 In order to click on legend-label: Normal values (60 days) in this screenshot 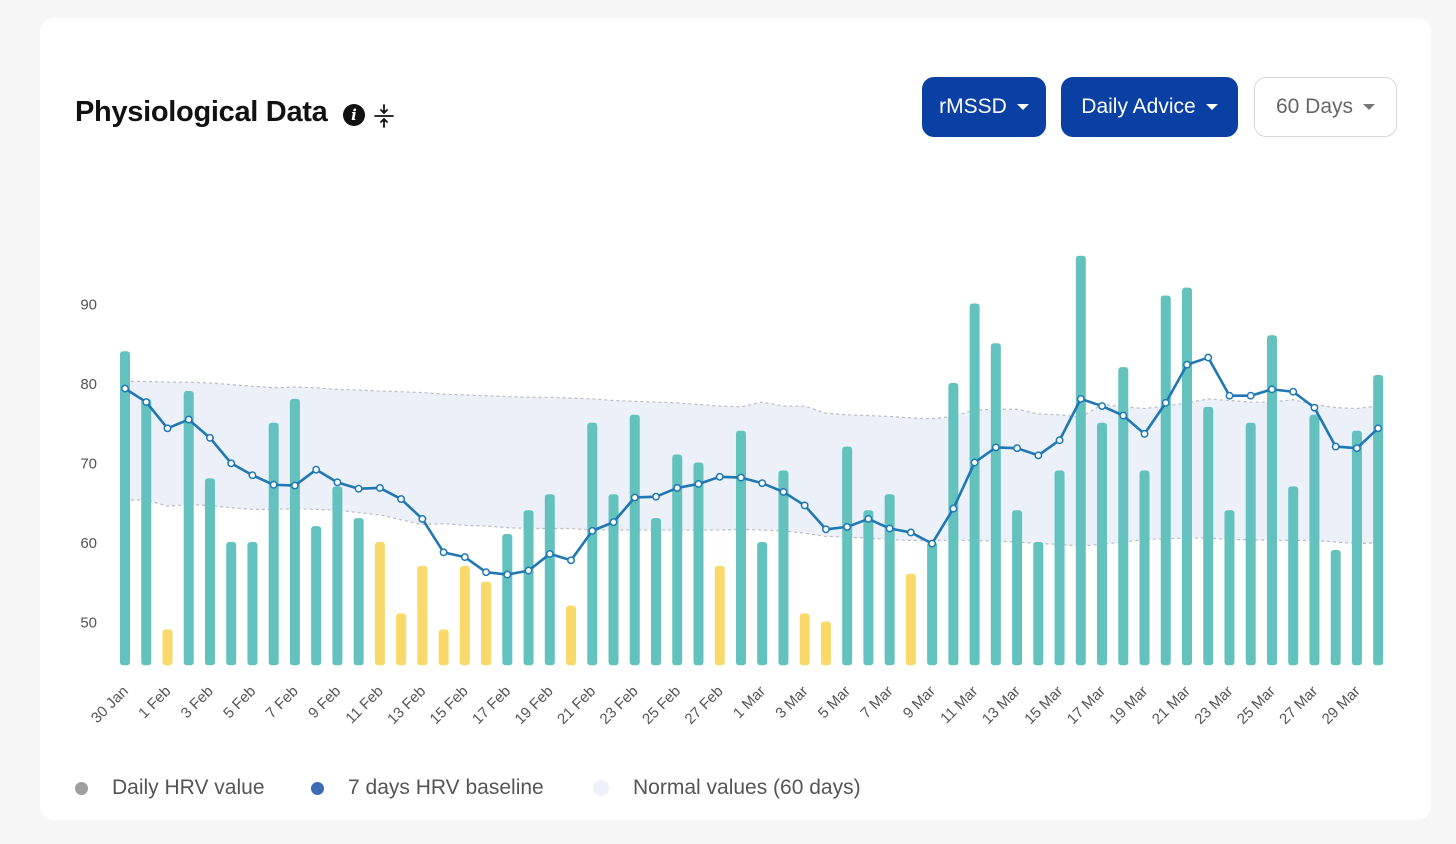, I will do `click(747, 787)`.